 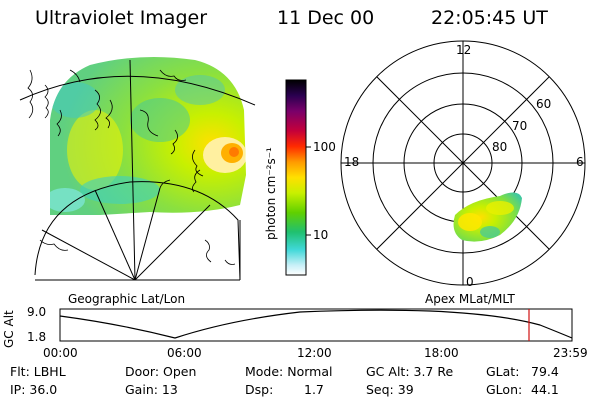 What do you see at coordinates (121, 18) in the screenshot?
I see `instrument-title: Ultraviolet Imager` at bounding box center [121, 18].